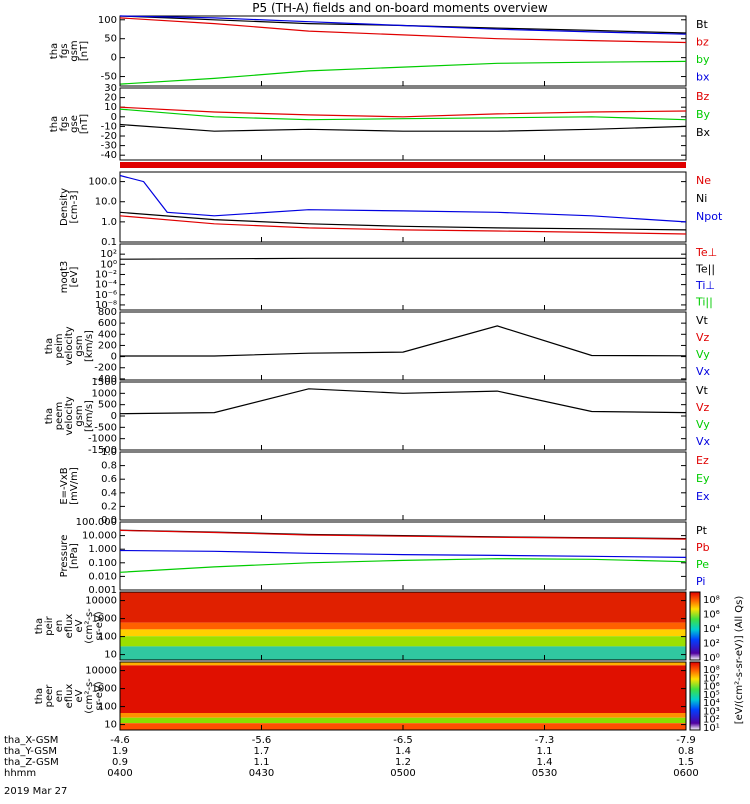 Image resolution: width=750 pixels, height=804 pixels. I want to click on y-tick-label: -1000, so click(102, 439).